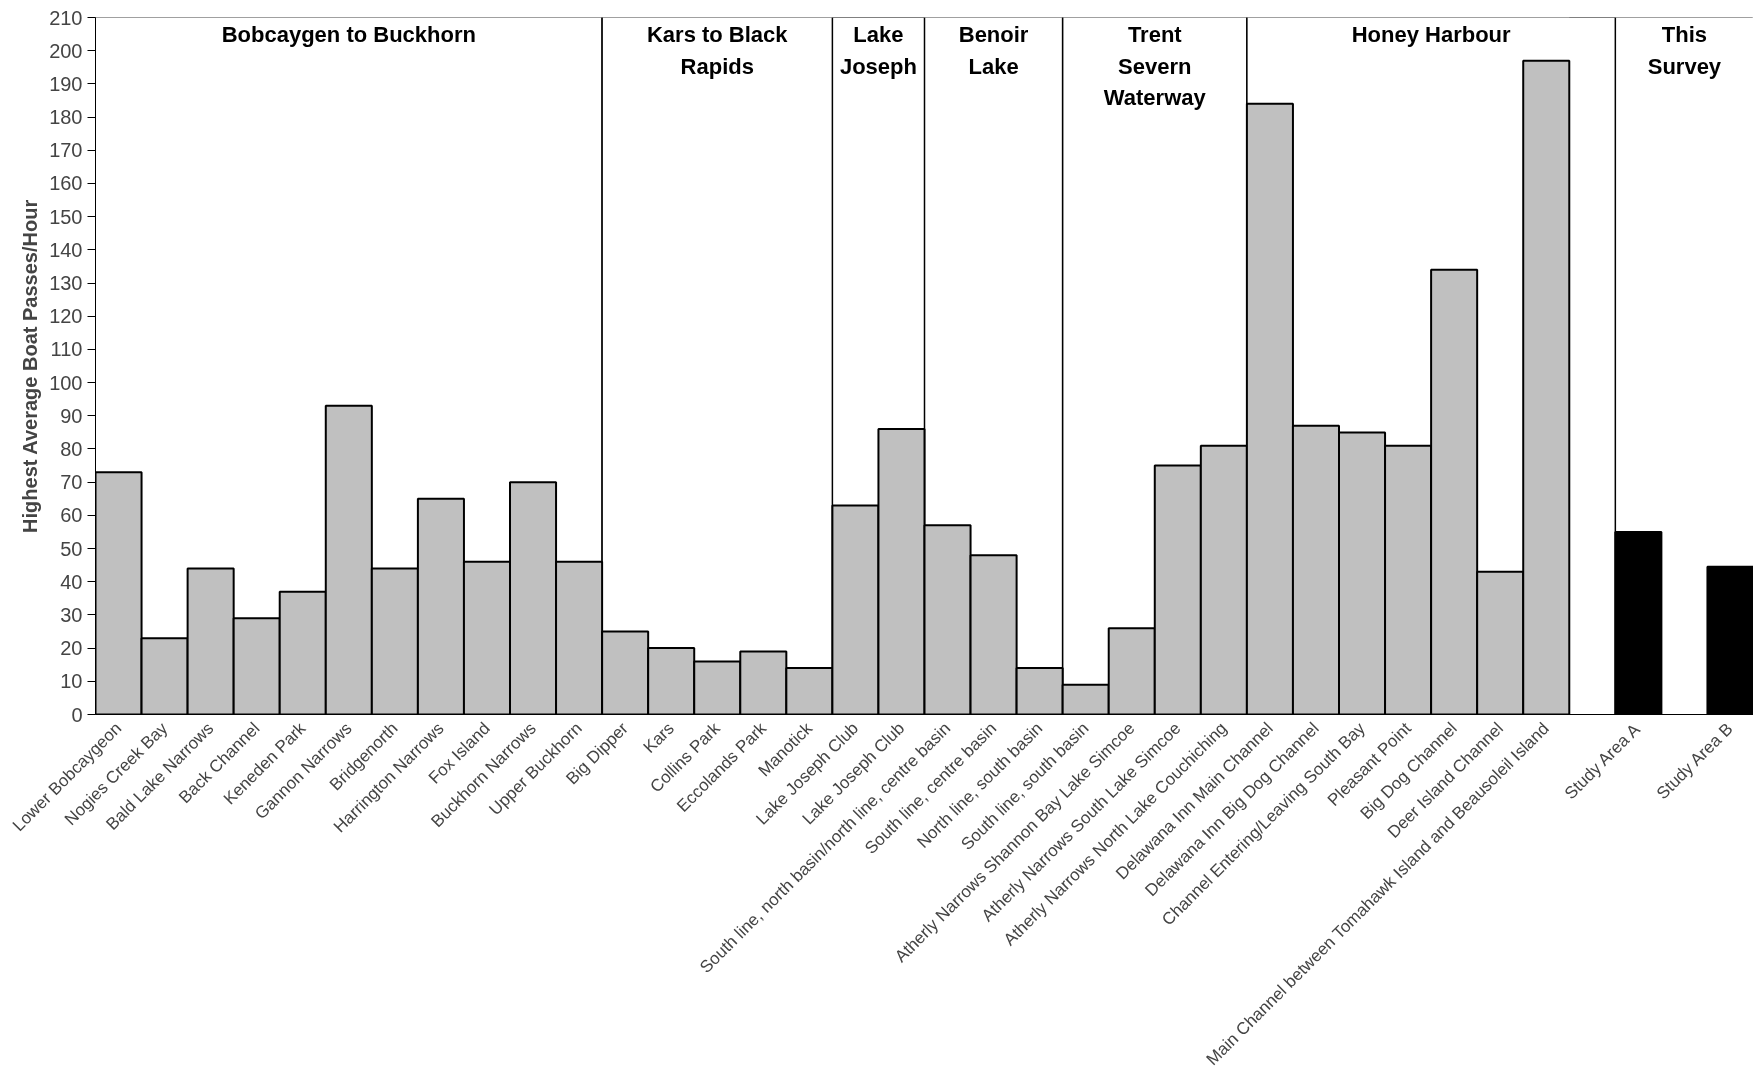 Image resolution: width=1753 pixels, height=1078 pixels. What do you see at coordinates (1155, 66) in the screenshot?
I see `band-label: Trent Severn Waterway` at bounding box center [1155, 66].